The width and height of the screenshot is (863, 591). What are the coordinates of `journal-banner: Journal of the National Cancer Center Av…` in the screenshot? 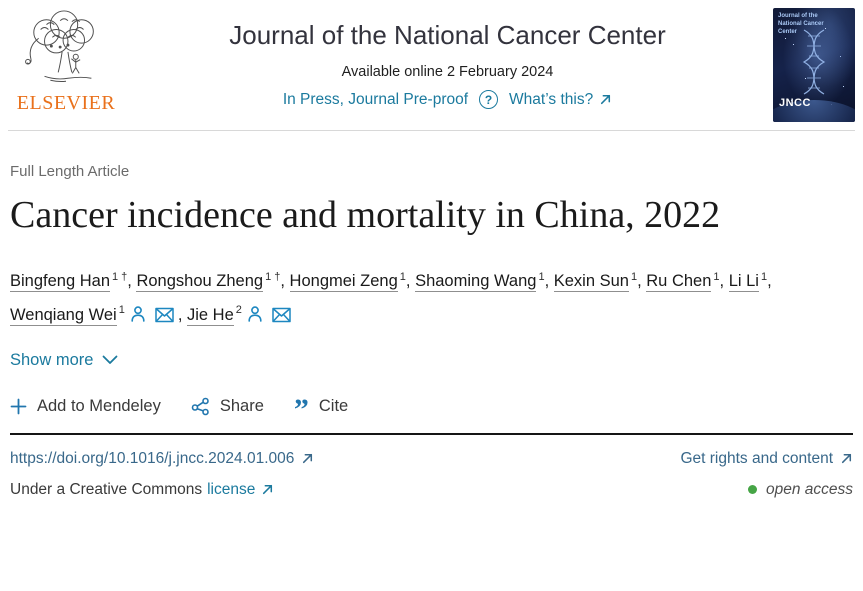 It's located at (447, 58).